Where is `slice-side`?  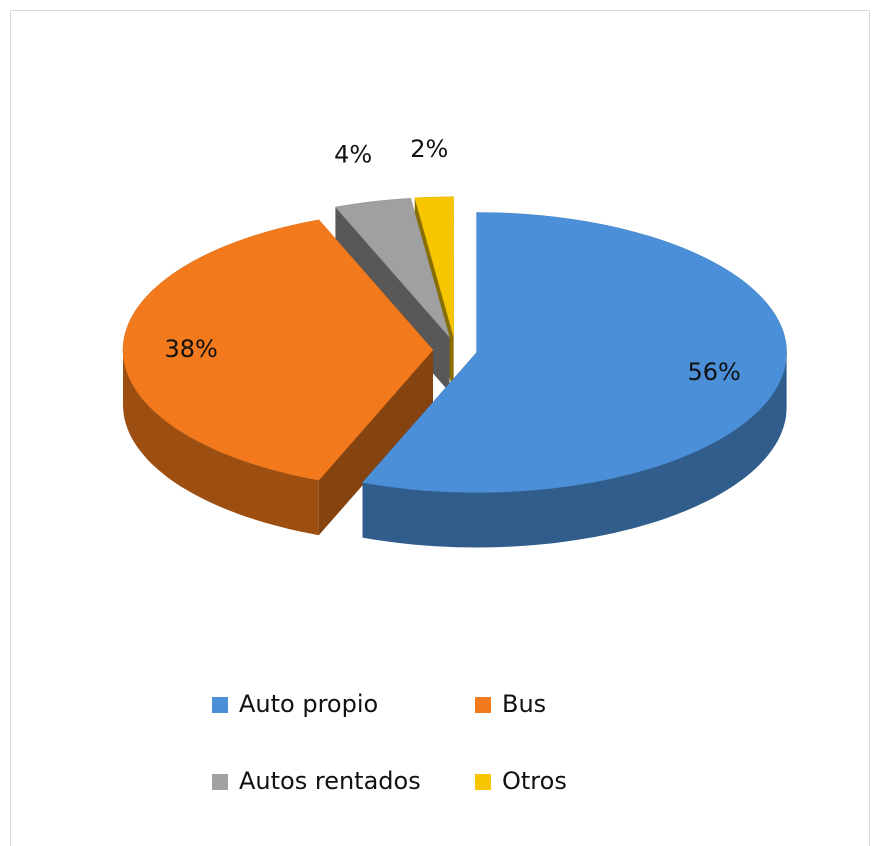 slice-side is located at coordinates (375, 443).